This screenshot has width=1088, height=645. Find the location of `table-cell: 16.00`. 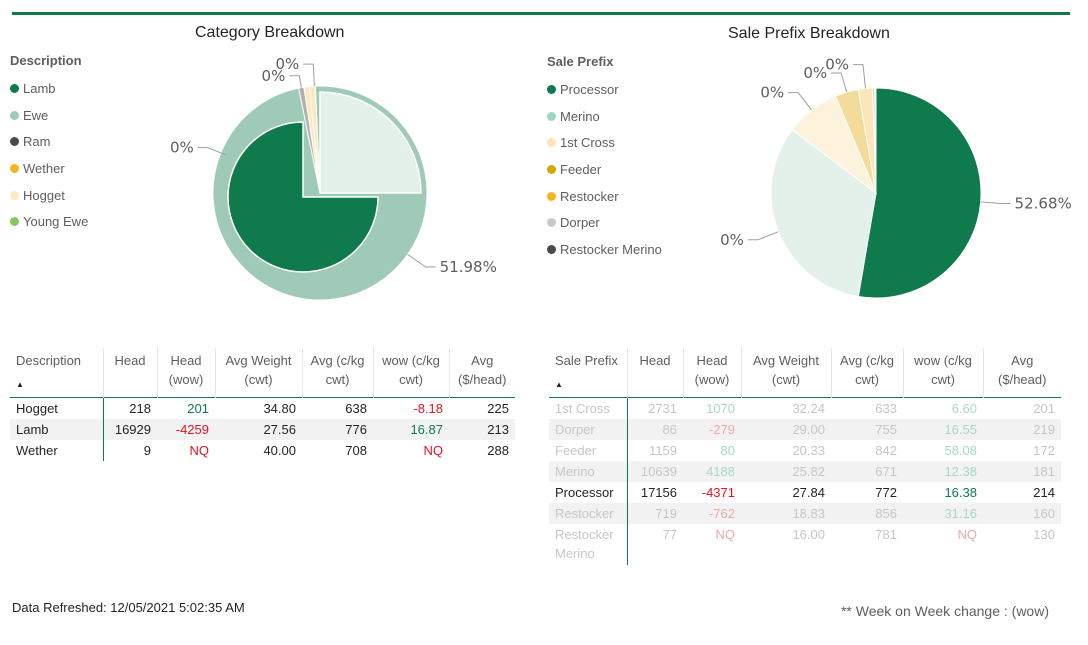

table-cell: 16.00 is located at coordinates (808, 534).